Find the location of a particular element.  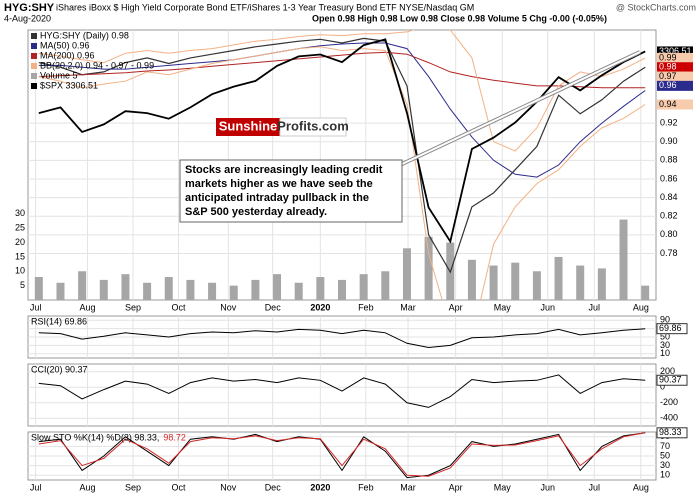

y-tick-label: 0.92 is located at coordinates (669, 122).